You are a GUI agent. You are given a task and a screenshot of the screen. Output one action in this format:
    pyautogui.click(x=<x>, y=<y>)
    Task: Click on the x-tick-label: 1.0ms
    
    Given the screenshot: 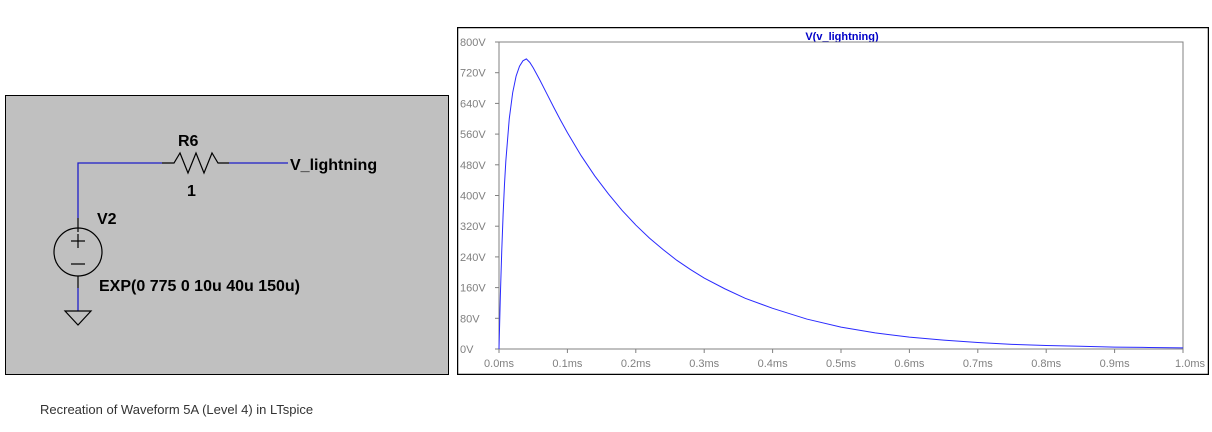 What is the action you would take?
    pyautogui.click(x=1190, y=364)
    